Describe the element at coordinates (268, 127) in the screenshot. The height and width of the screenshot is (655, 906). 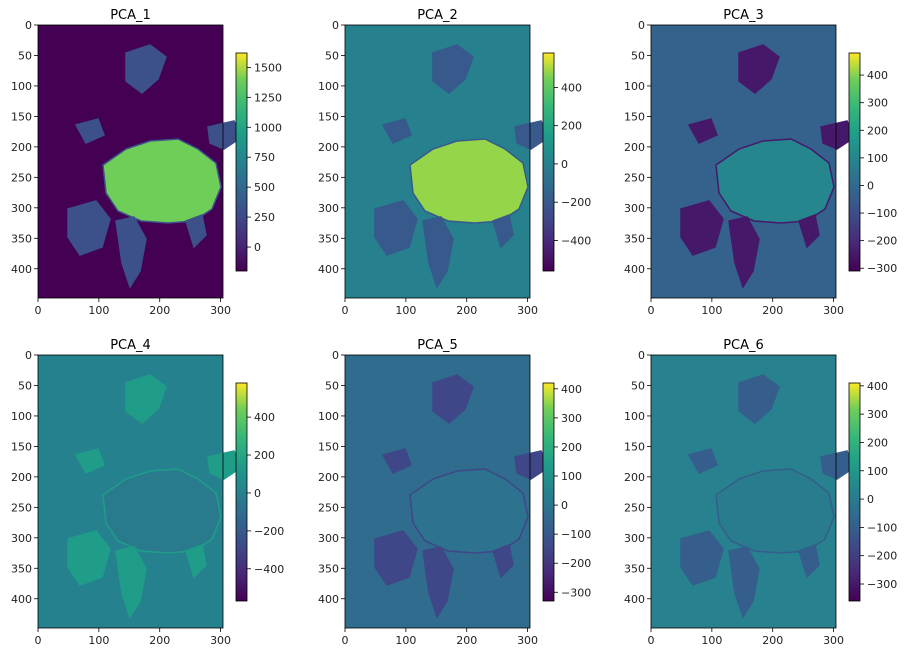
I see `colorbar-tick-label: 1000` at that location.